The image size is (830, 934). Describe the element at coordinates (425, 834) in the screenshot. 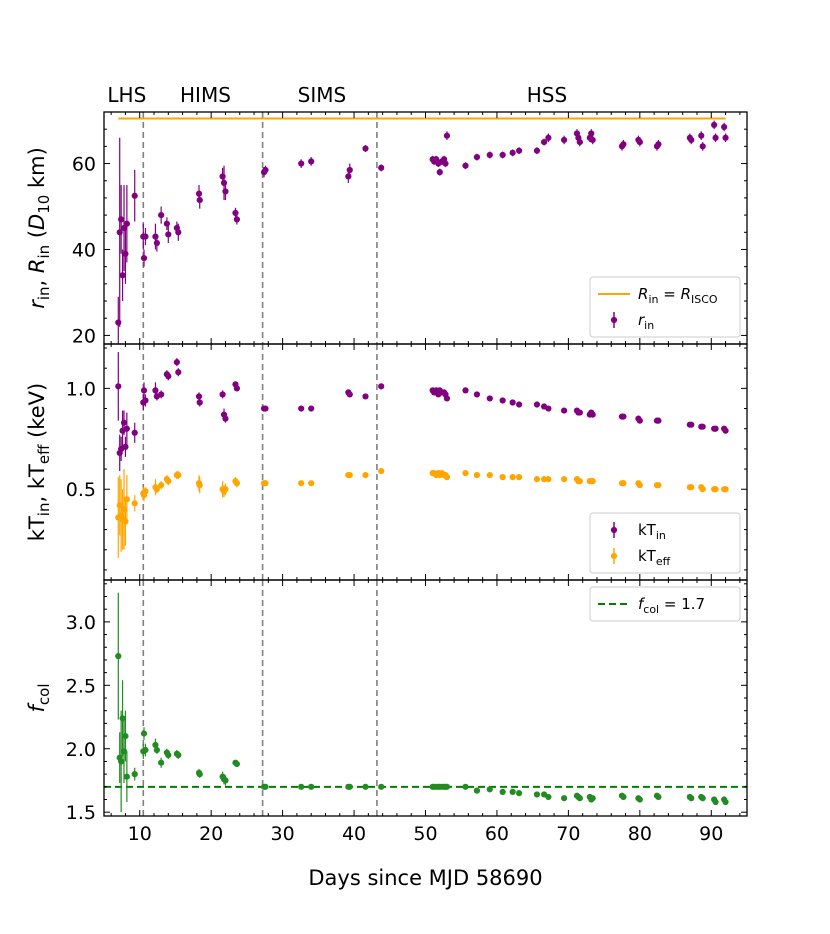

I see `x-tick-label: 50` at that location.